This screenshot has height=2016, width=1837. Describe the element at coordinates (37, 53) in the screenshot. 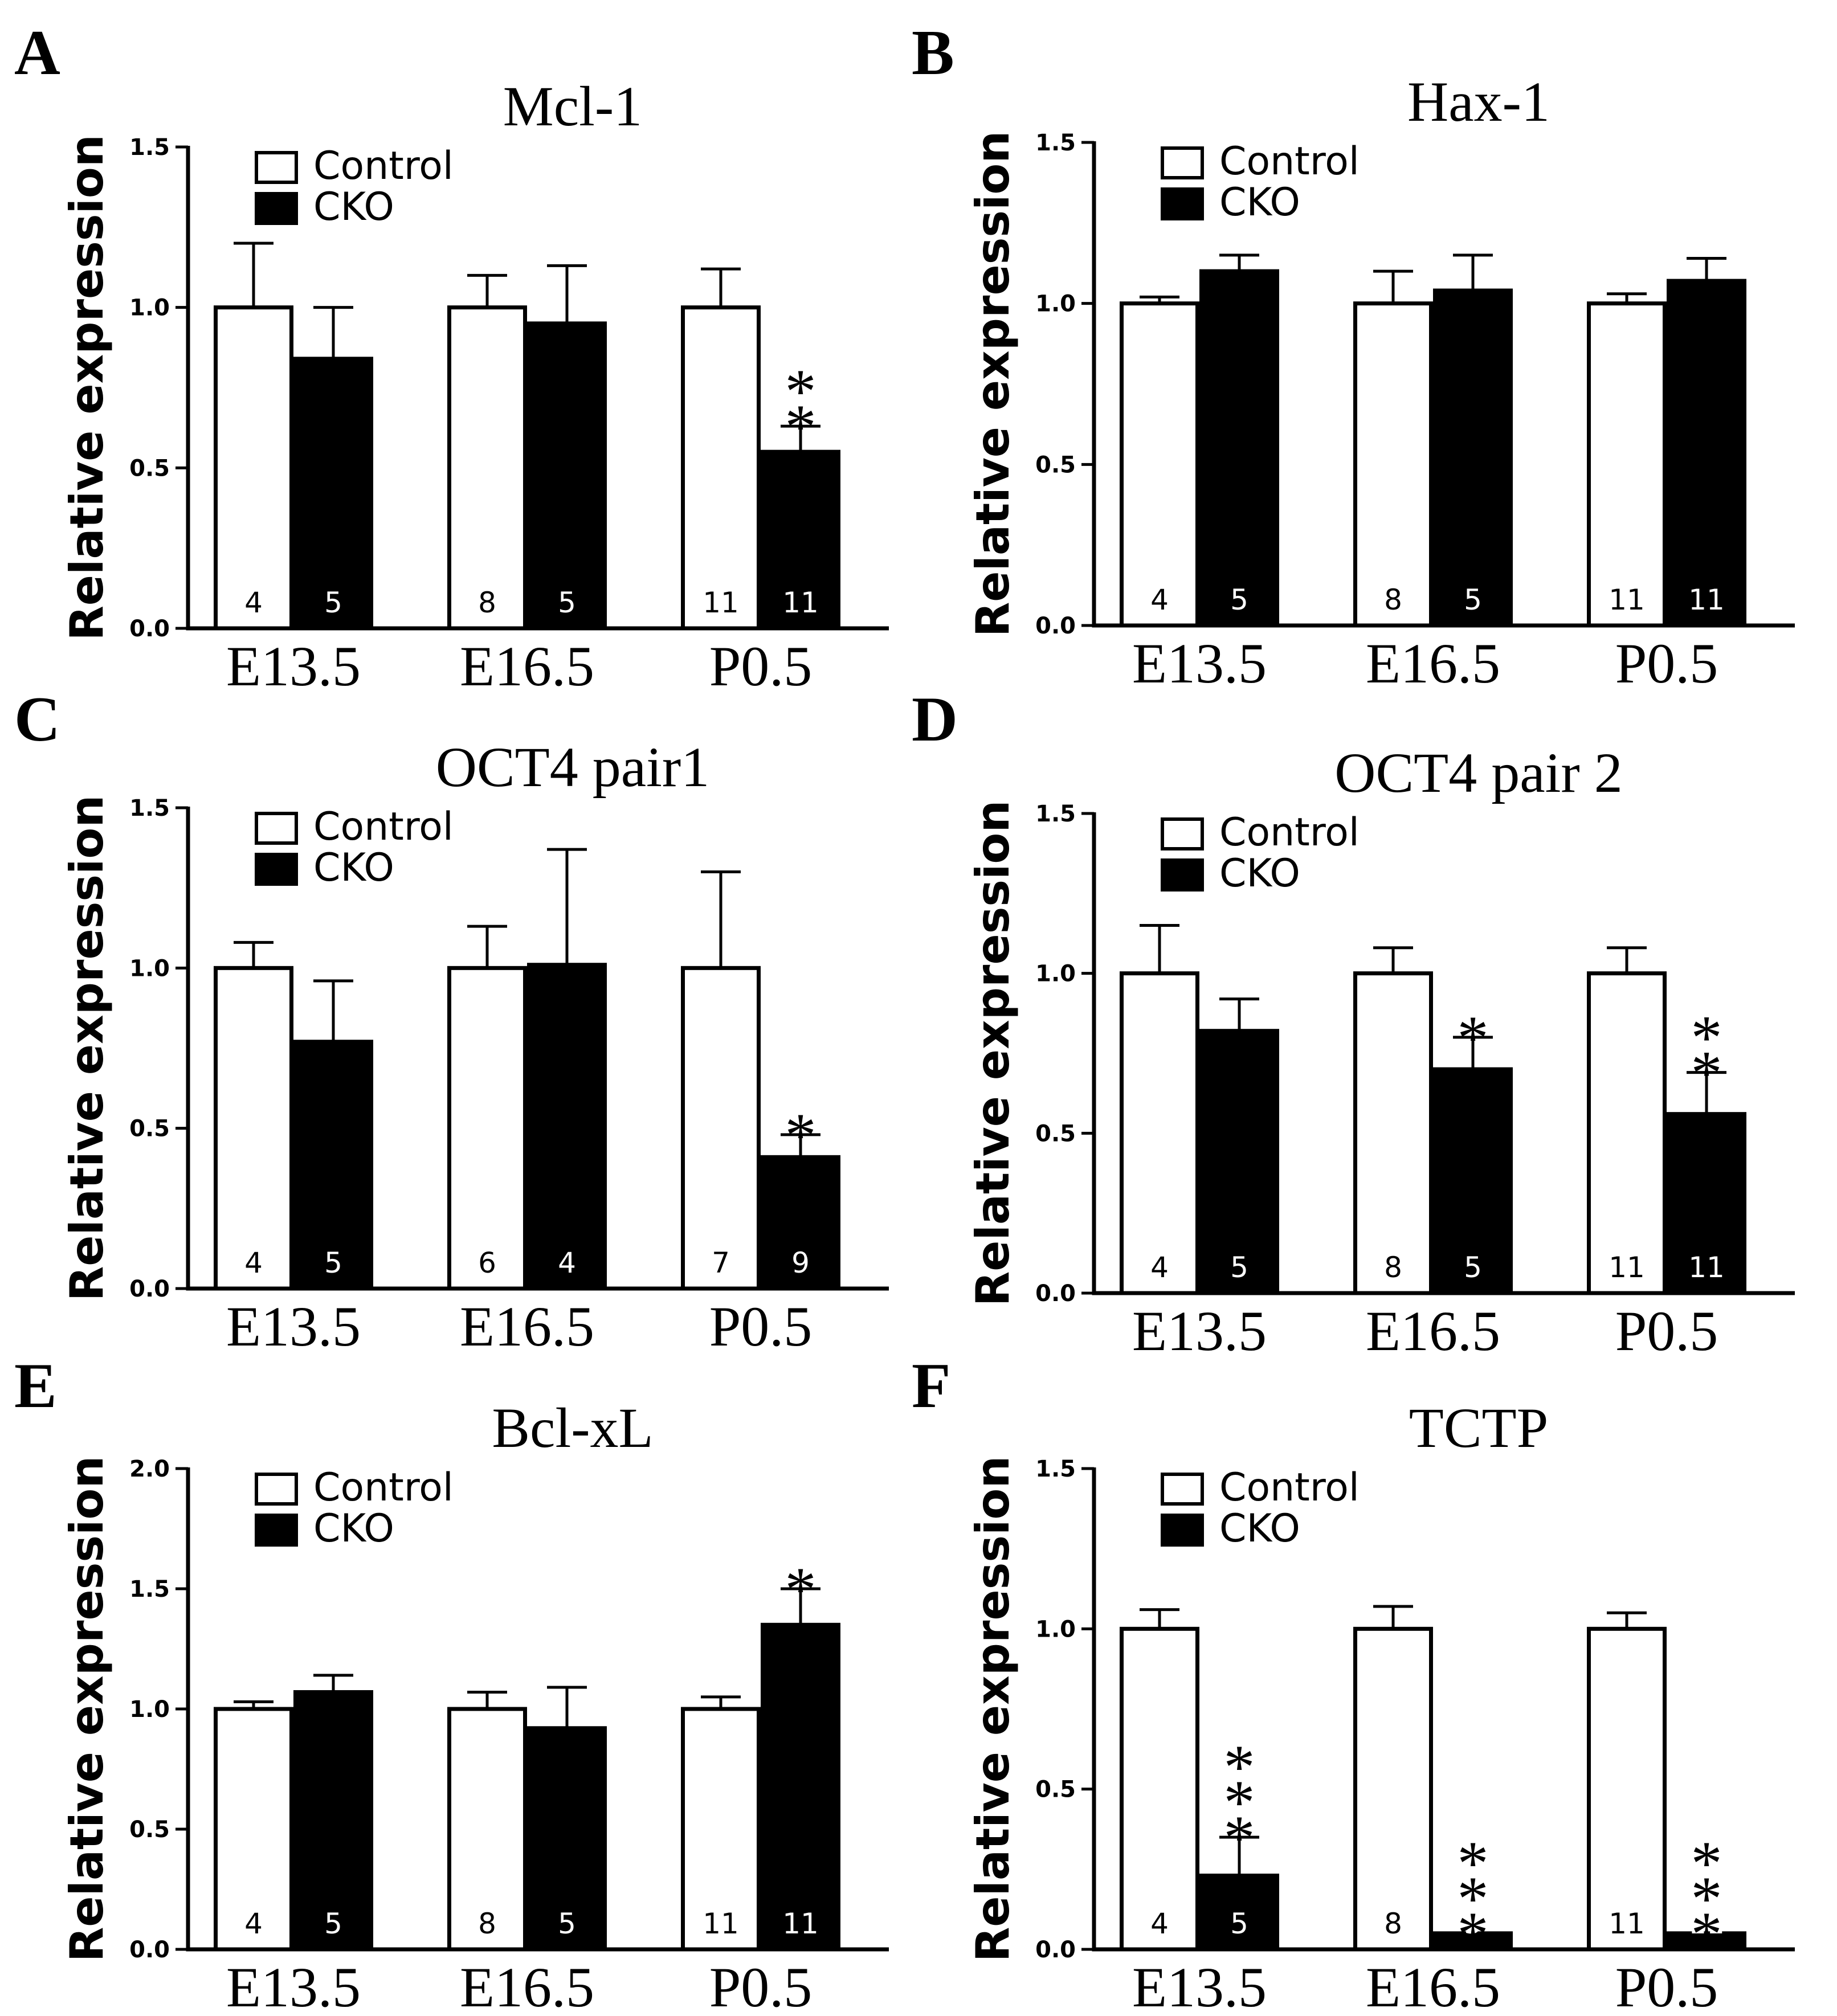

I see `panel-letter: A` at that location.